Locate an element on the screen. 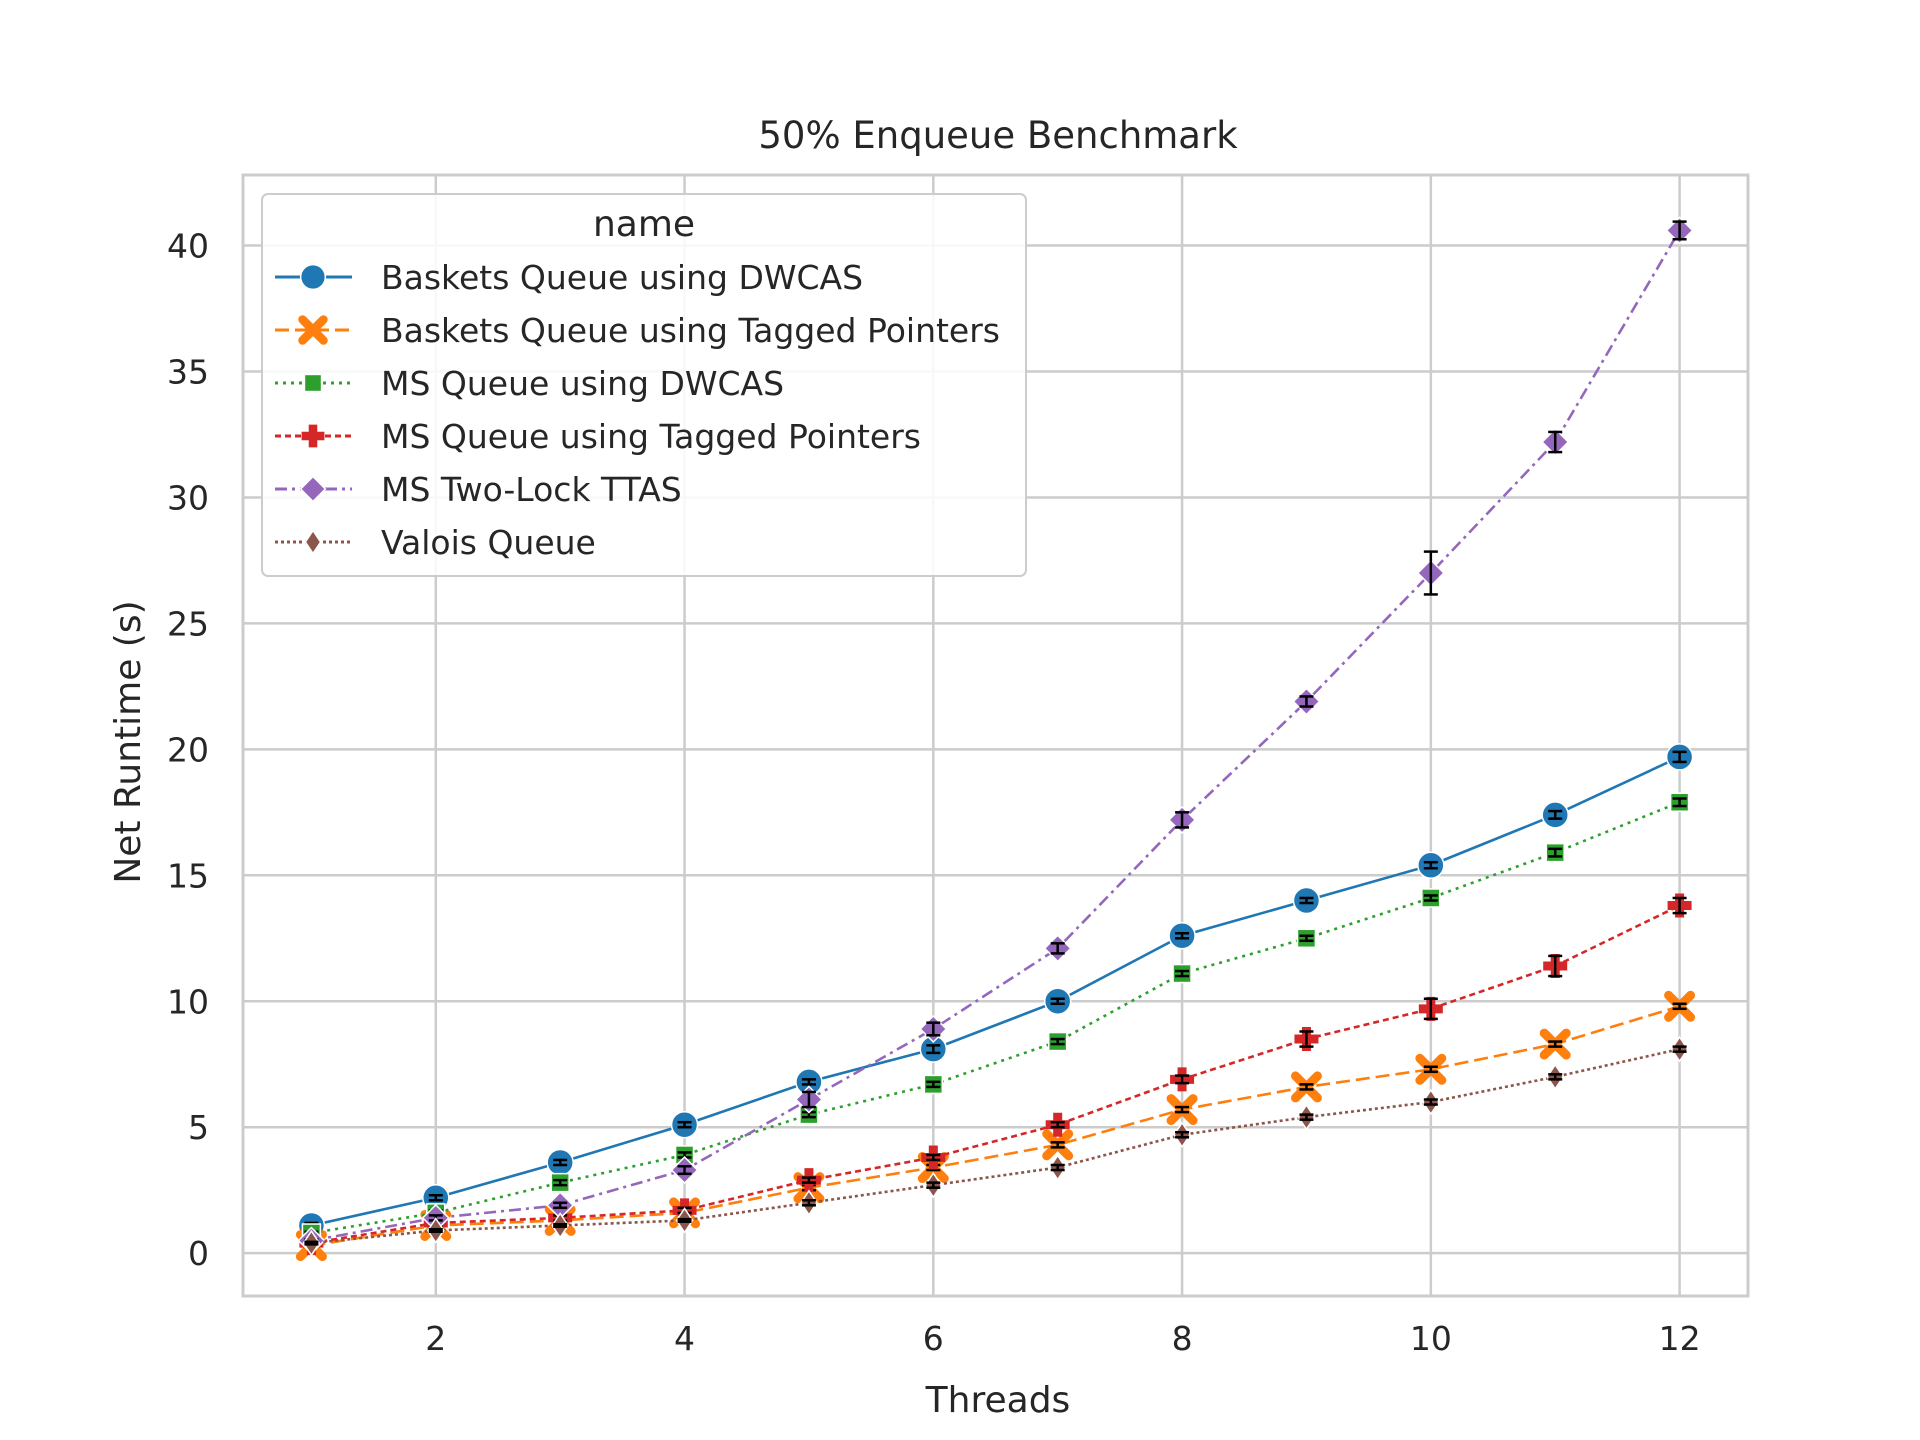 Image resolution: width=1920 pixels, height=1440 pixels. legend-entry-3: MS Queue using DWCAS is located at coordinates (529, 383).